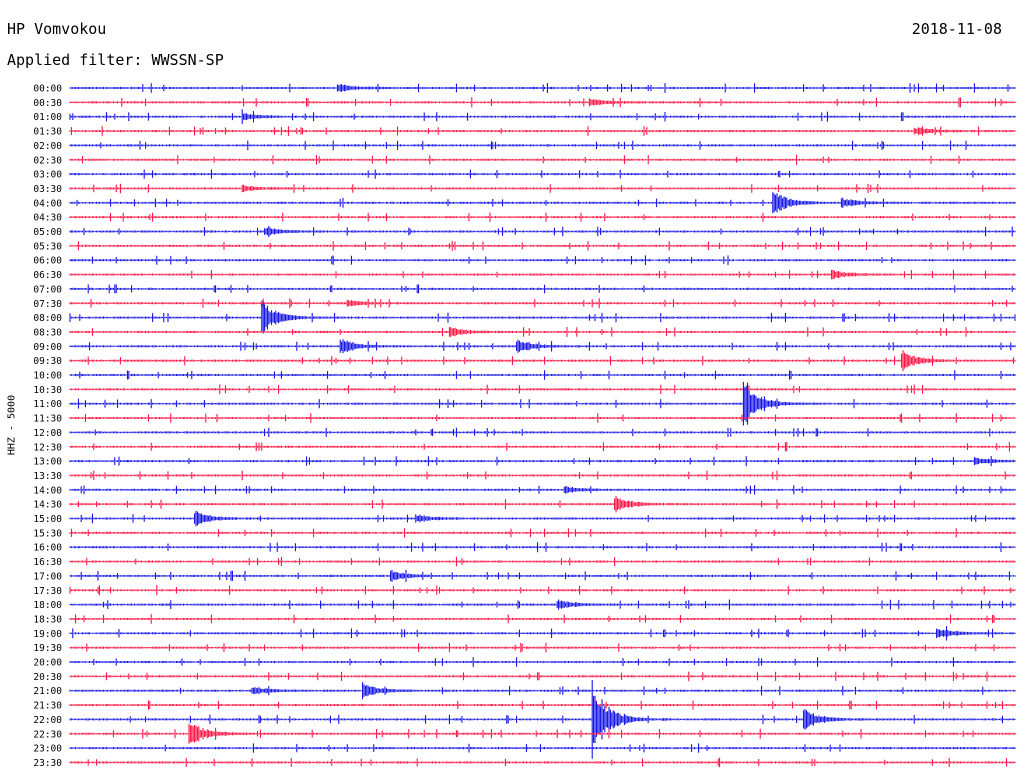 This screenshot has height=780, width=1024. I want to click on time-label: 10:30, so click(47, 390).